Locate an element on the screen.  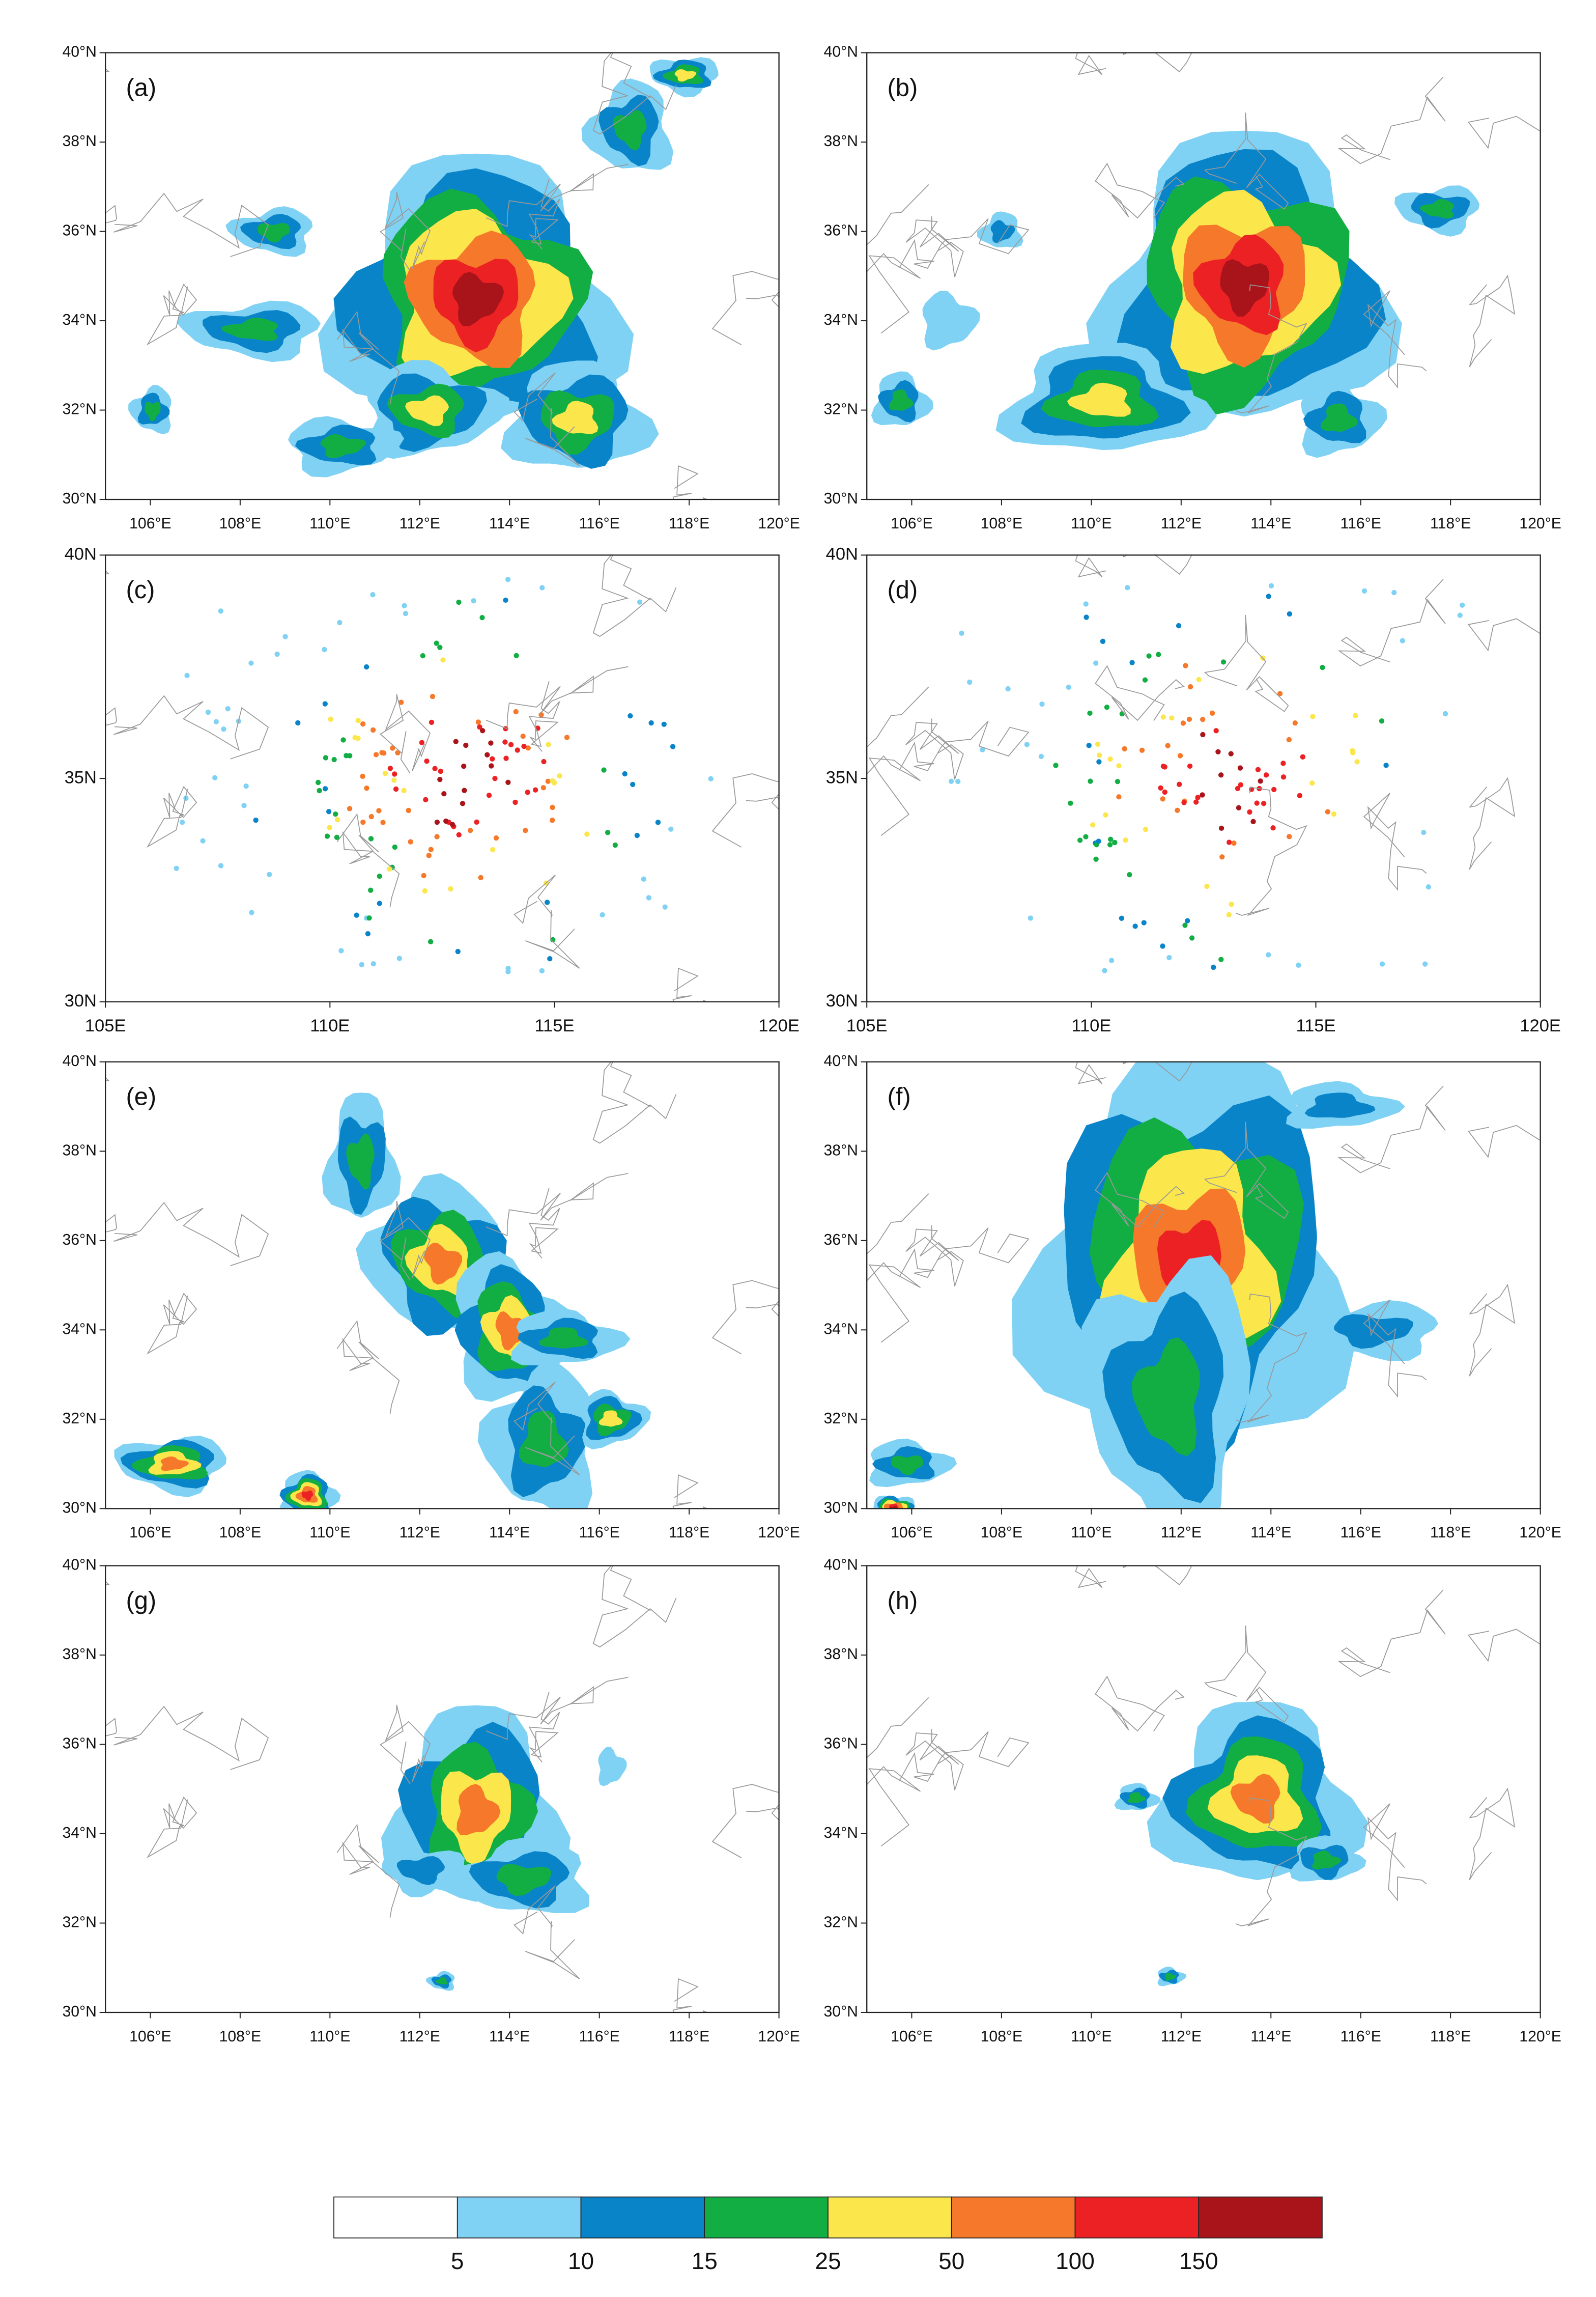
lon-label: 106°E is located at coordinates (912, 2036).